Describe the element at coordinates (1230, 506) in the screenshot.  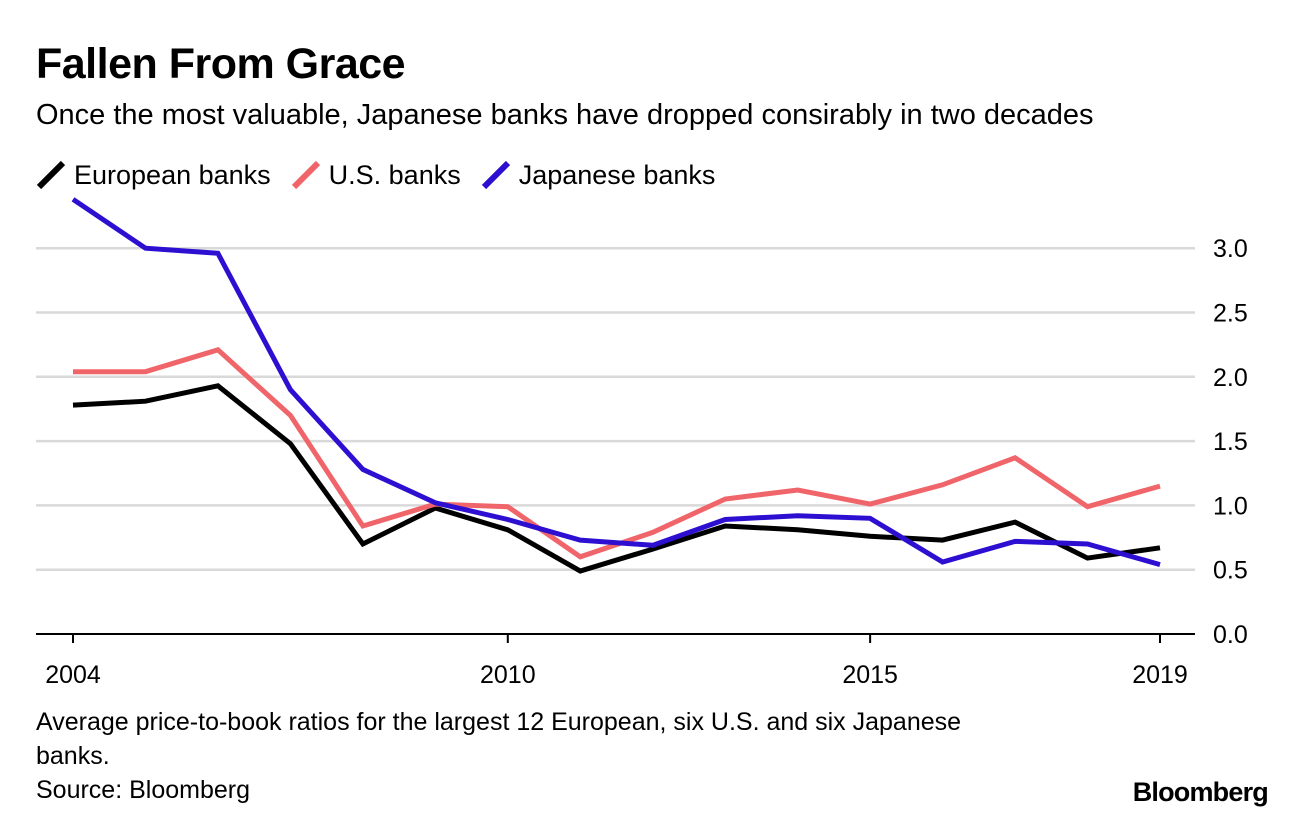
I see `y-tick-label: 1.0` at that location.